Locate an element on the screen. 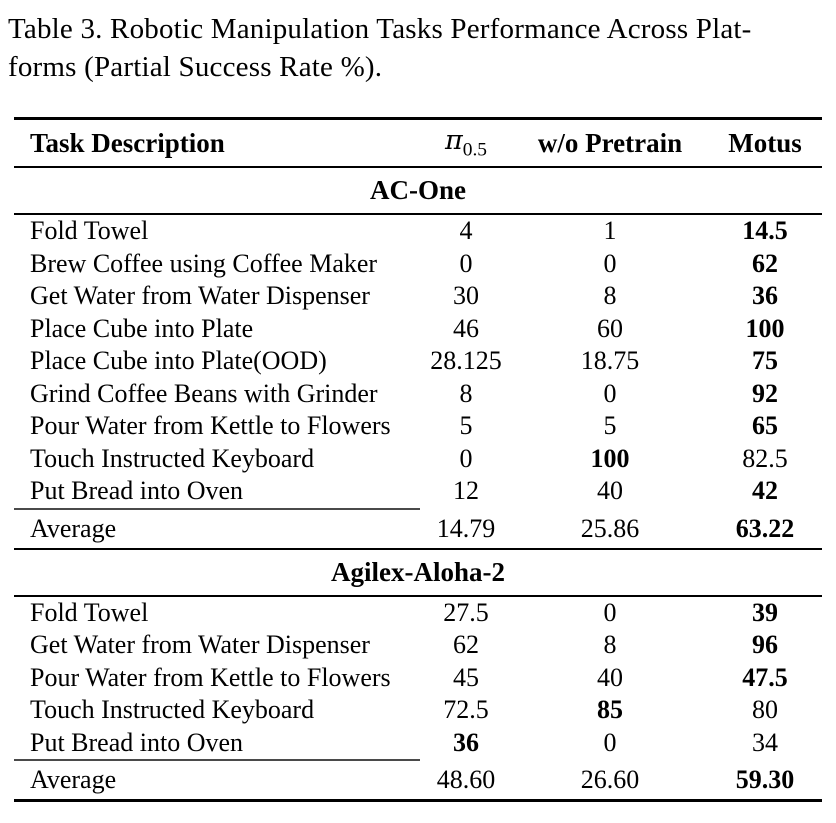  table-row: Pour Water from Kettle to Flowers 5 5 65 is located at coordinates (418, 426).